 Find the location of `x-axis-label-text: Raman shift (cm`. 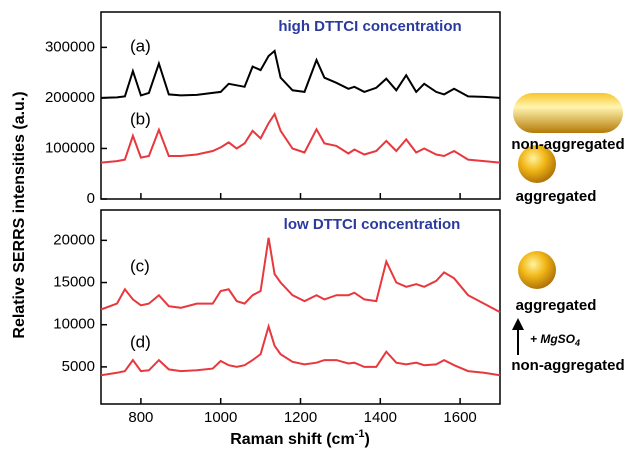

x-axis-label-text: Raman shift (cm is located at coordinates (292, 439).